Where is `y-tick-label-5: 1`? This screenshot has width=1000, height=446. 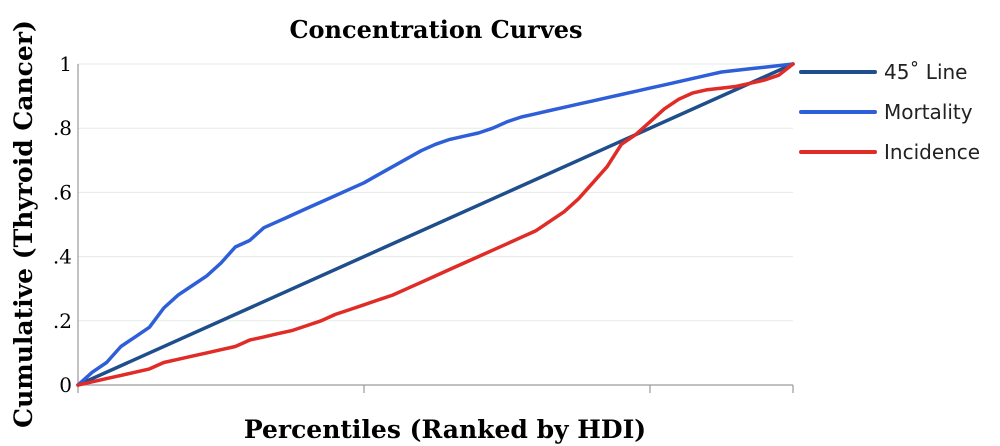
y-tick-label-5: 1 is located at coordinates (65, 64).